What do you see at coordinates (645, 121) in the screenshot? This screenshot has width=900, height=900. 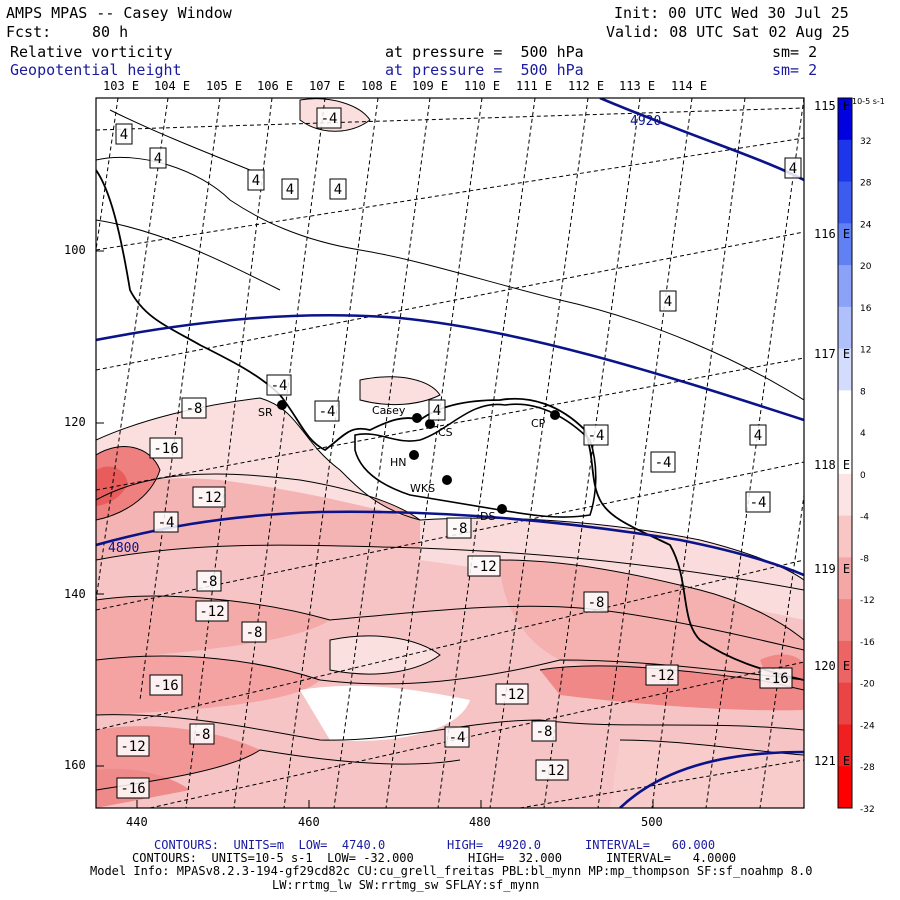 I see `height-label-4920: 4920` at bounding box center [645, 121].